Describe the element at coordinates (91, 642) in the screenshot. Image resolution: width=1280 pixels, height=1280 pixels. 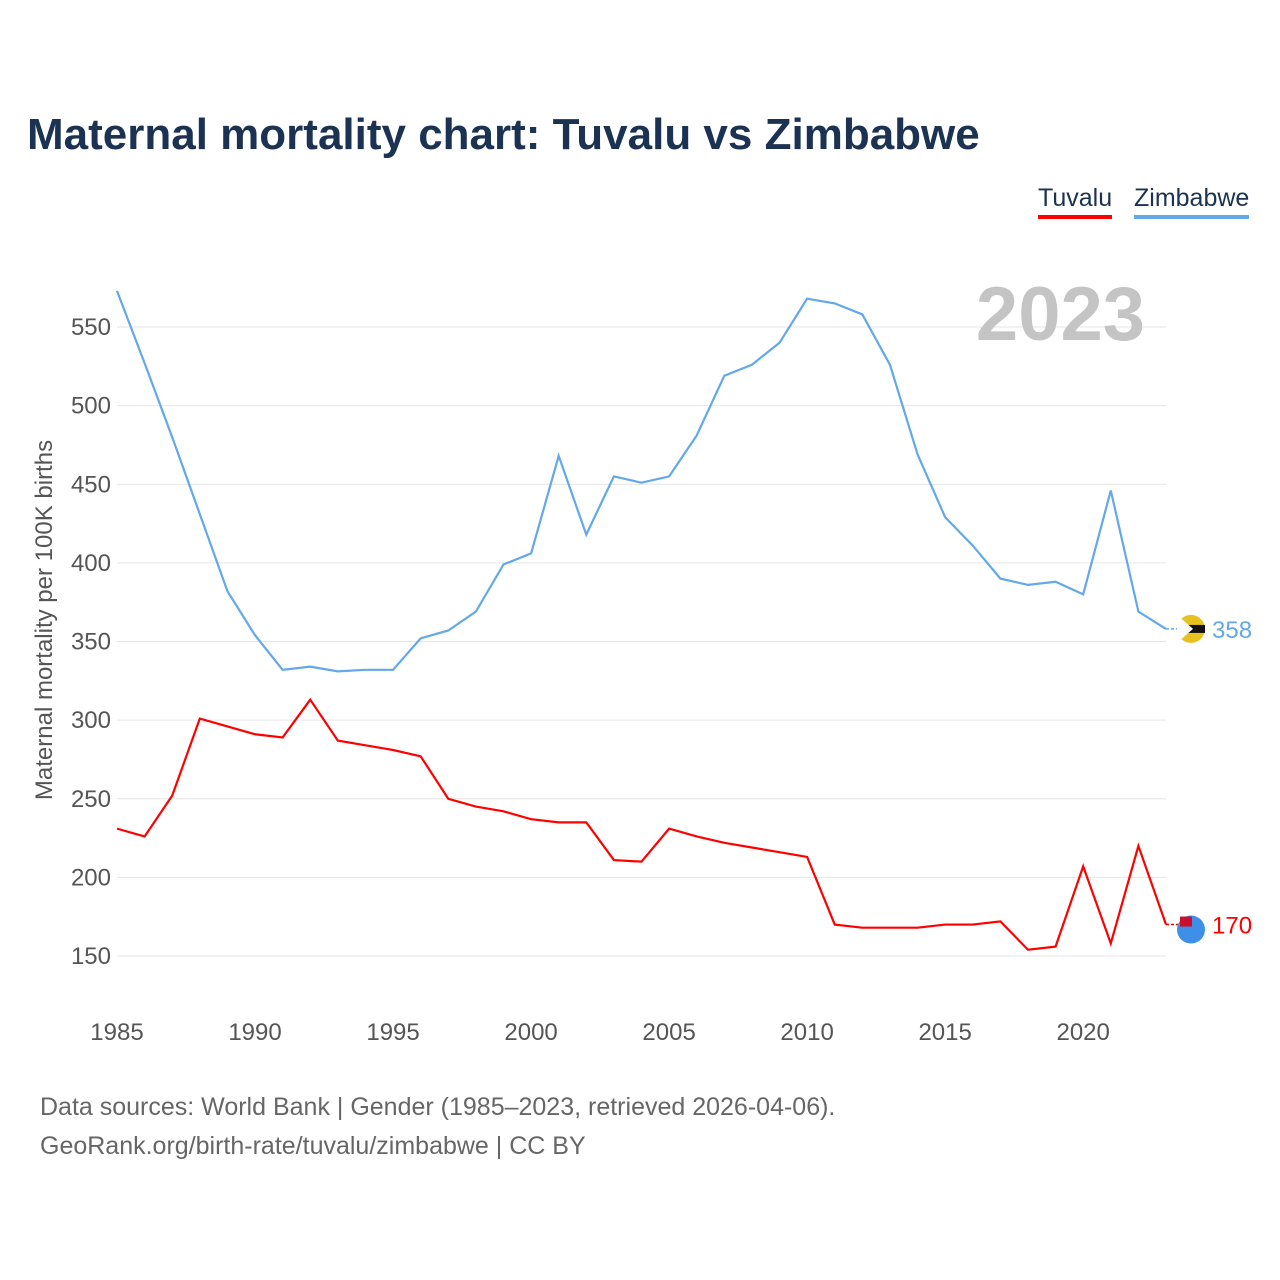
I see `y-tick-label: 350` at that location.